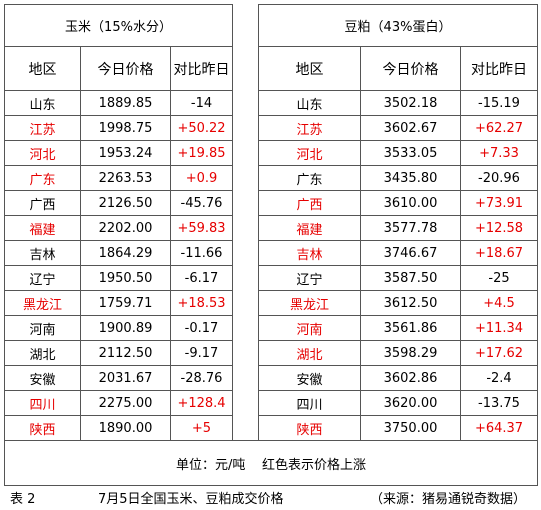 The height and width of the screenshot is (510, 541). I want to click on caption: 表 2 7月5日全国玉米、豆粕成交价格 （来源：猪易通锐奇数据）, so click(272, 497).